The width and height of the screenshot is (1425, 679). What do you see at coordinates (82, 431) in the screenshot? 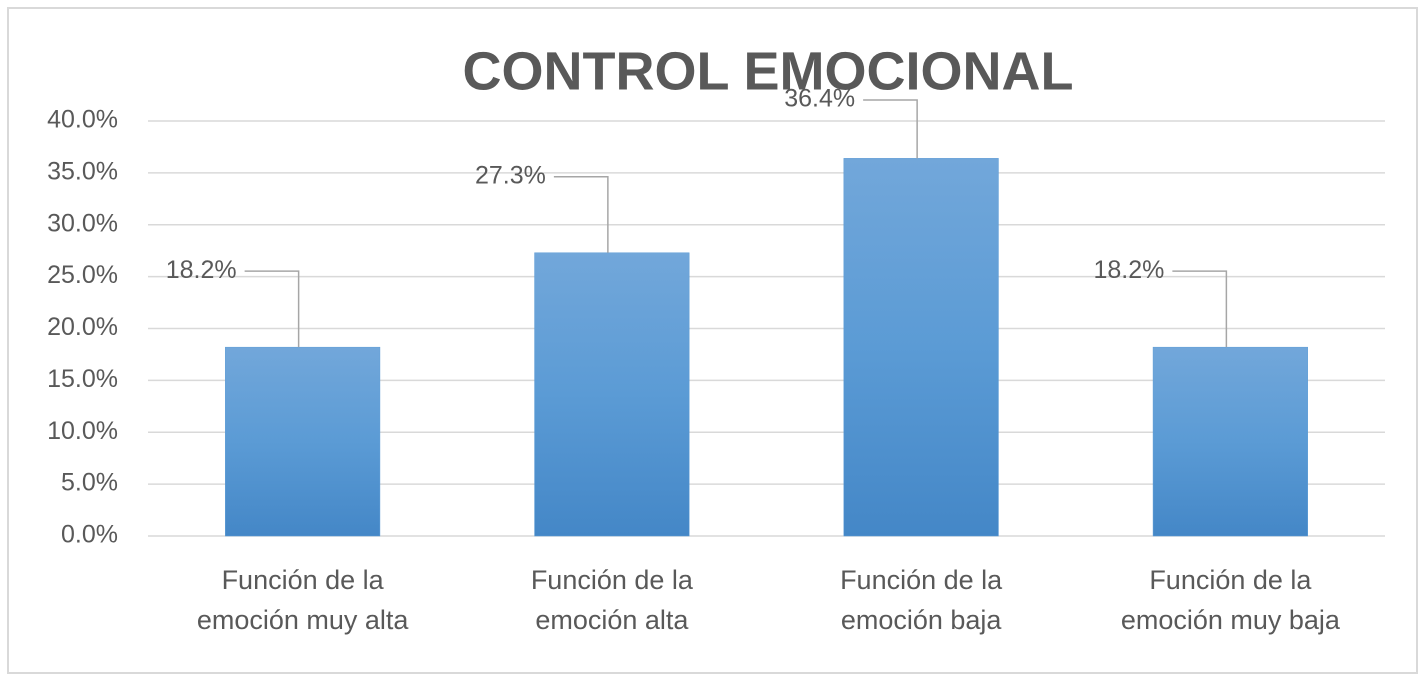
I see `y-tick-label: 10.0%` at bounding box center [82, 431].